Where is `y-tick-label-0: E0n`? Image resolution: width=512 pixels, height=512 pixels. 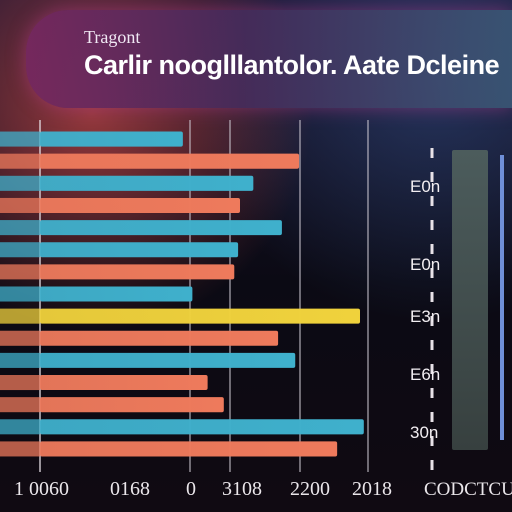
y-tick-label-0: E0n is located at coordinates (425, 186).